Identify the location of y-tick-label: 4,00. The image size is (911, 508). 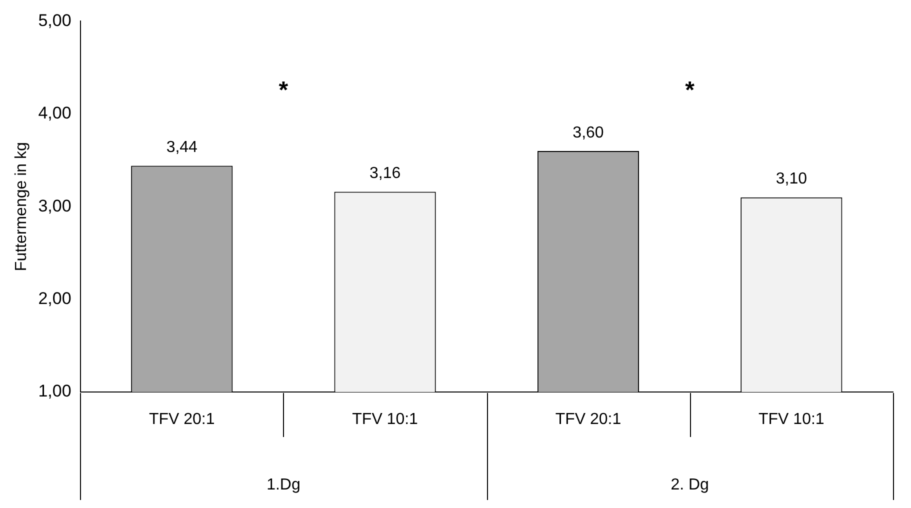
(55, 113).